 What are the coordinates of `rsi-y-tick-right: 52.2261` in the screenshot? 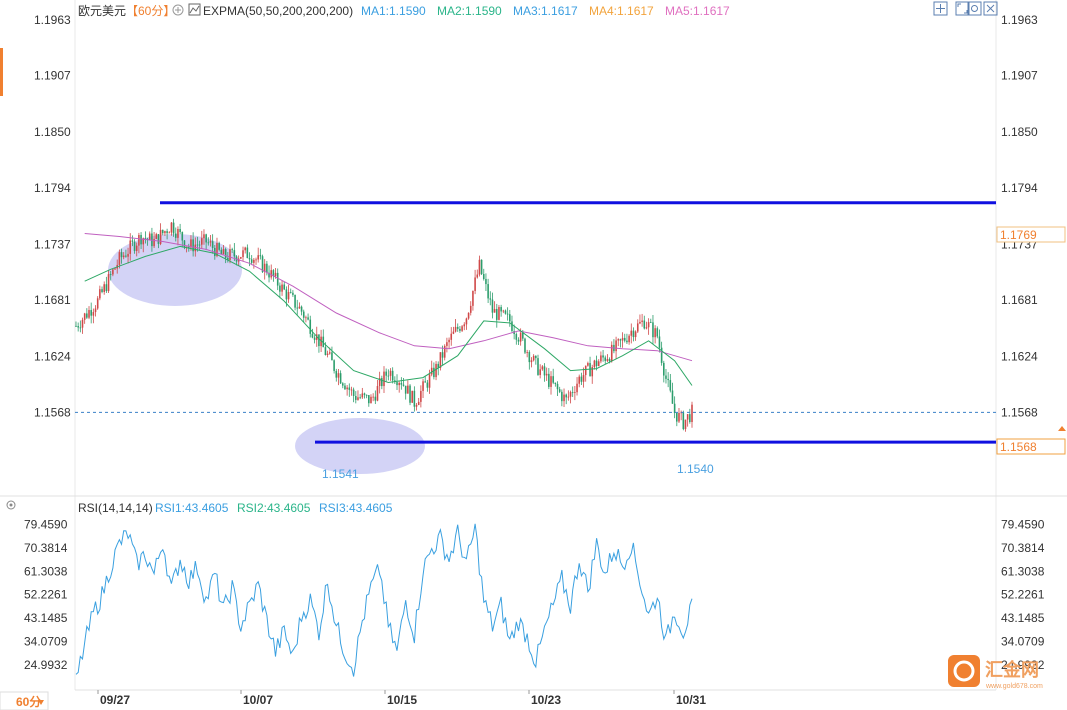 It's located at (1023, 595).